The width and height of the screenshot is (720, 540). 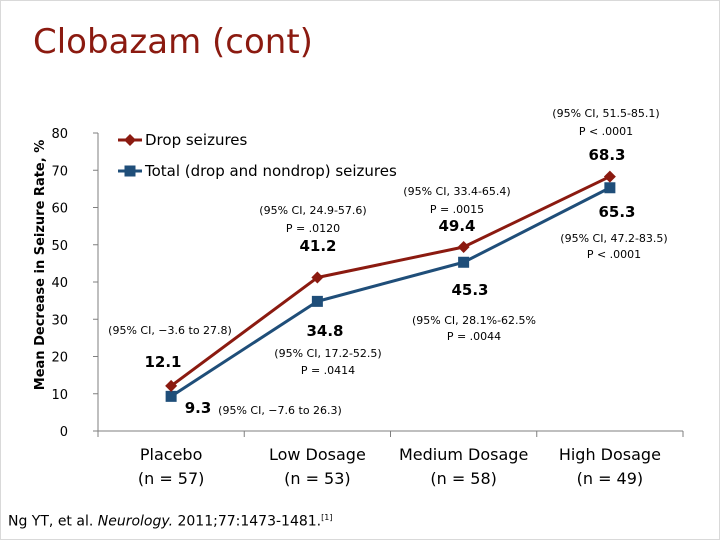 I want to click on y-tick-label: 40, so click(x=59, y=283).